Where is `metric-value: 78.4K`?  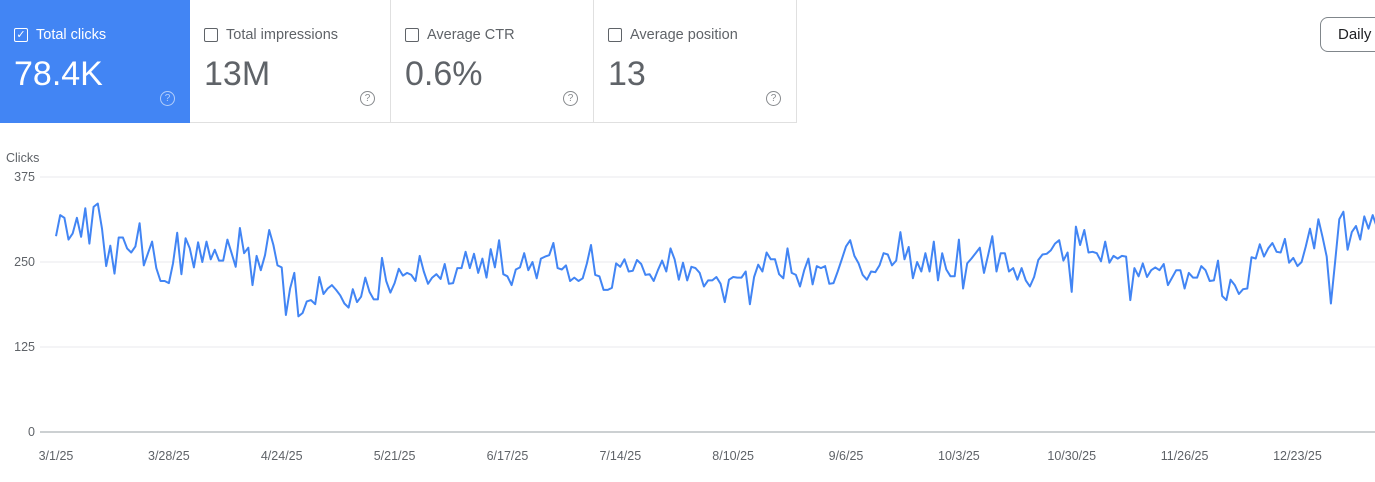
metric-value: 78.4K is located at coordinates (58, 74).